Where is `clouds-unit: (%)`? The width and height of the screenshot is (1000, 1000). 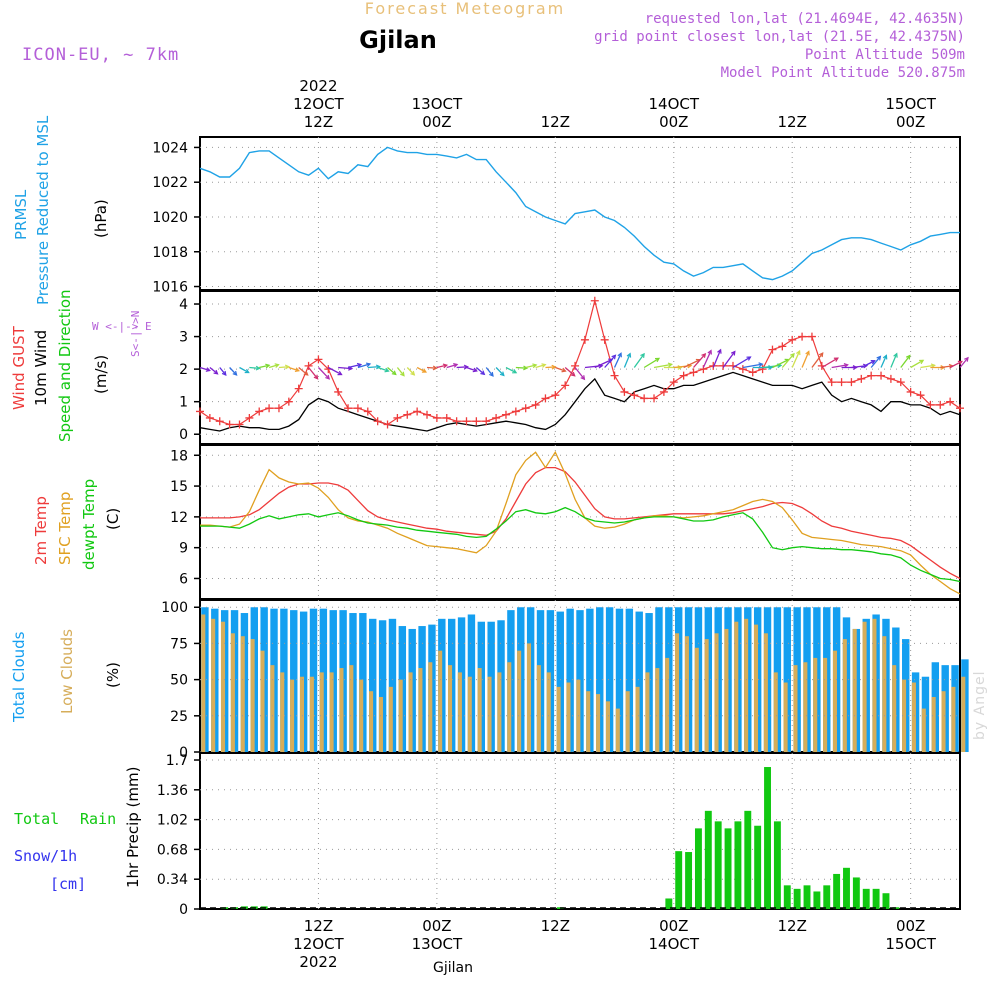 clouds-unit: (%) is located at coordinates (113, 675).